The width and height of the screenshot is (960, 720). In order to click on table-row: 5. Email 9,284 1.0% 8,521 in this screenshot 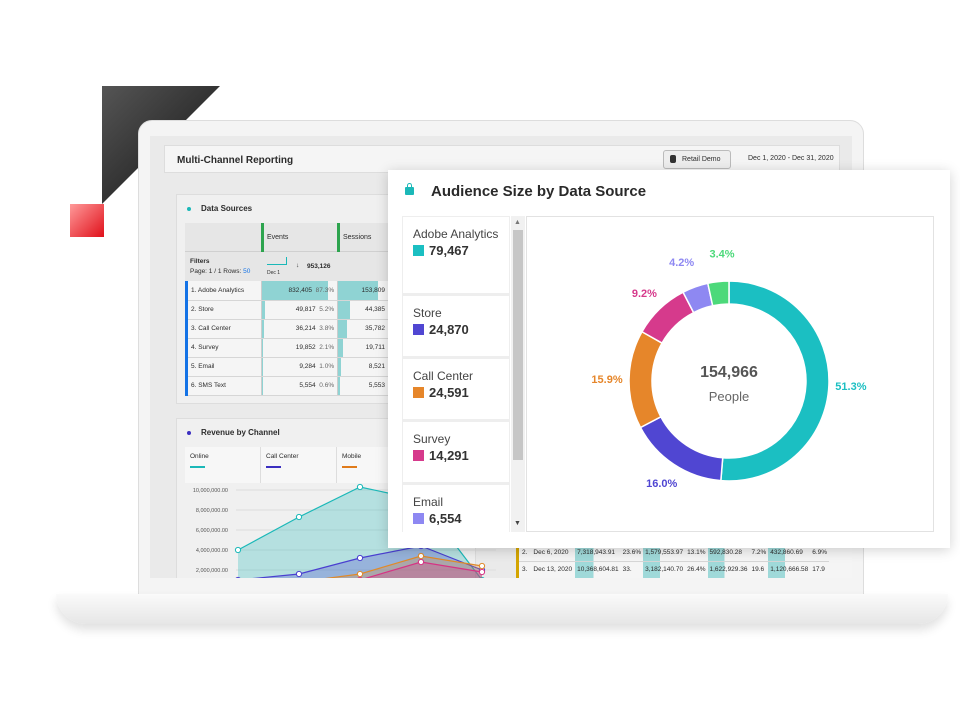, I will do `click(287, 367)`.